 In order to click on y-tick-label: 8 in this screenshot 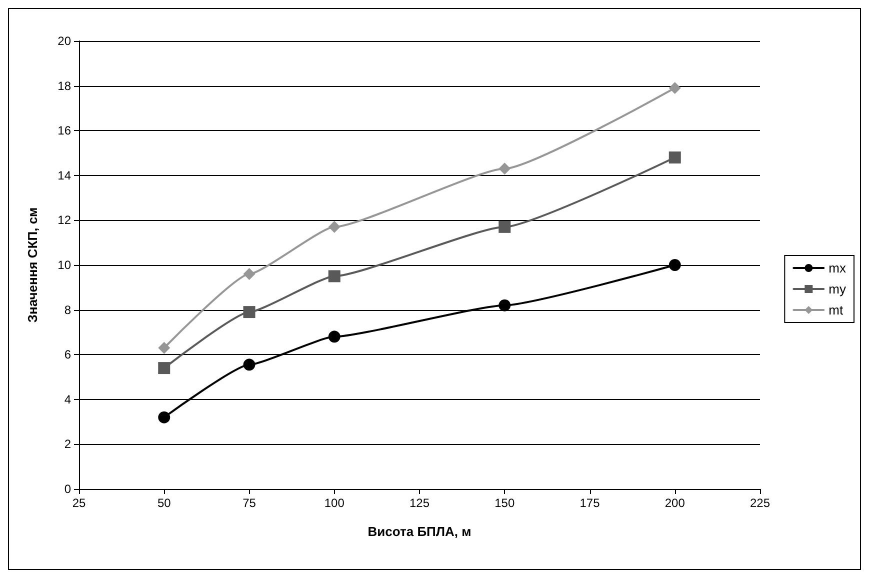, I will do `click(68, 309)`.